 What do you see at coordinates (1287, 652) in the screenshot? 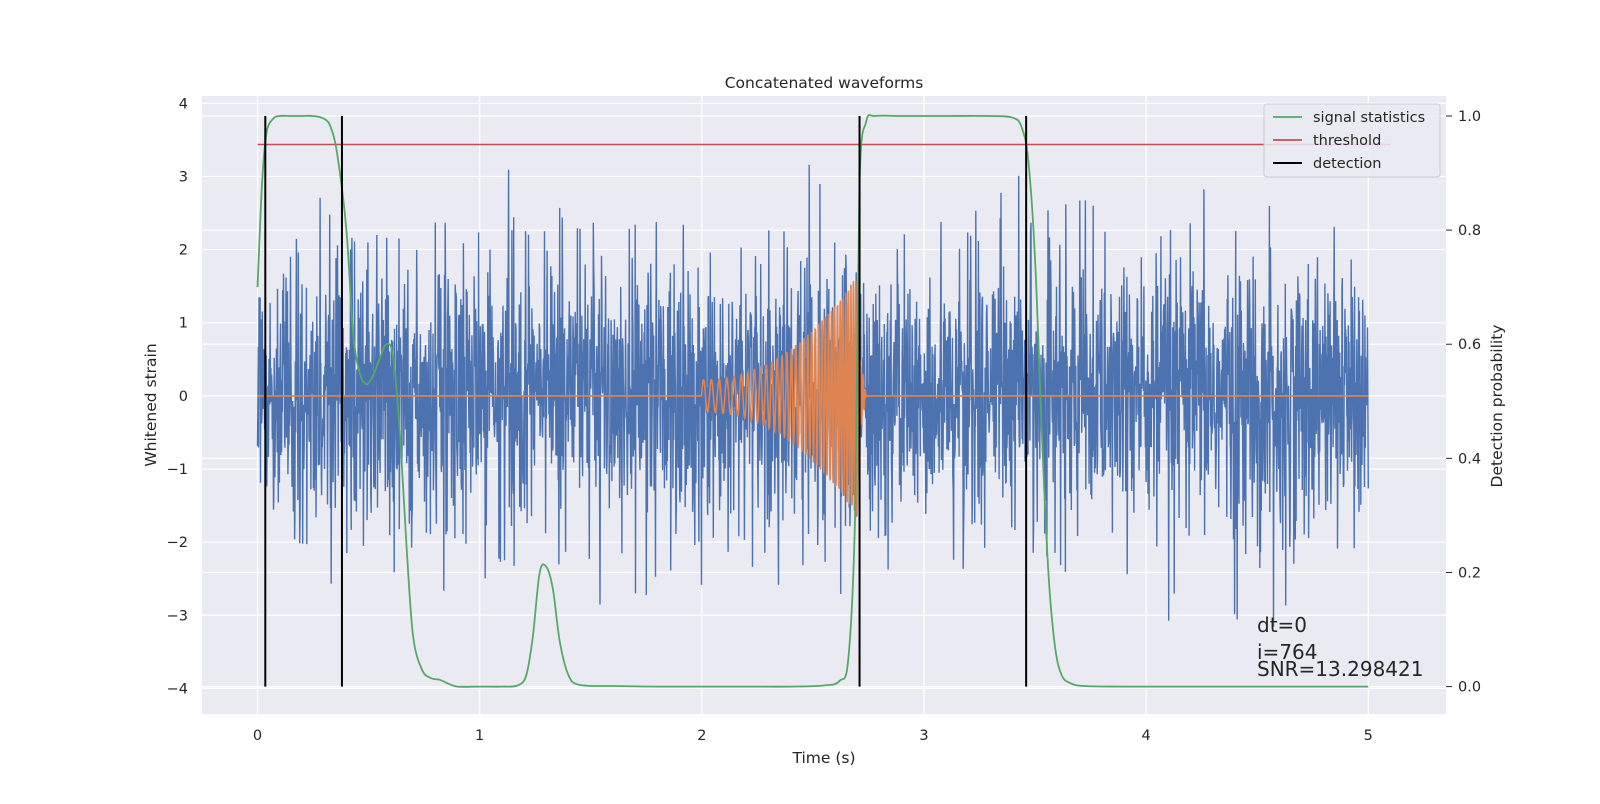
I see `annotation-index: i=764` at bounding box center [1287, 652].